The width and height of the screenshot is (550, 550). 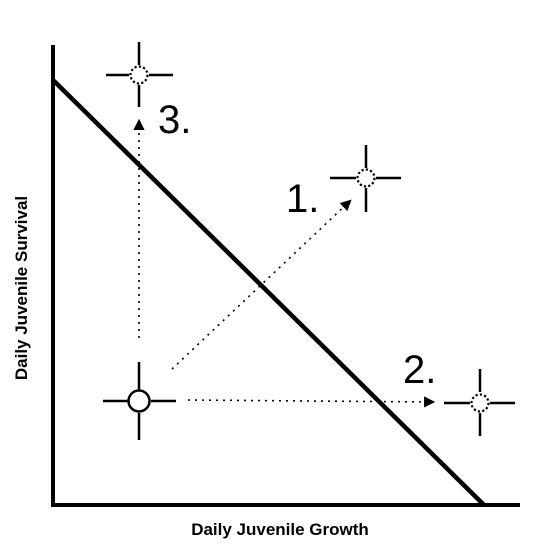 What do you see at coordinates (174, 120) in the screenshot?
I see `option-label-3: 3.` at bounding box center [174, 120].